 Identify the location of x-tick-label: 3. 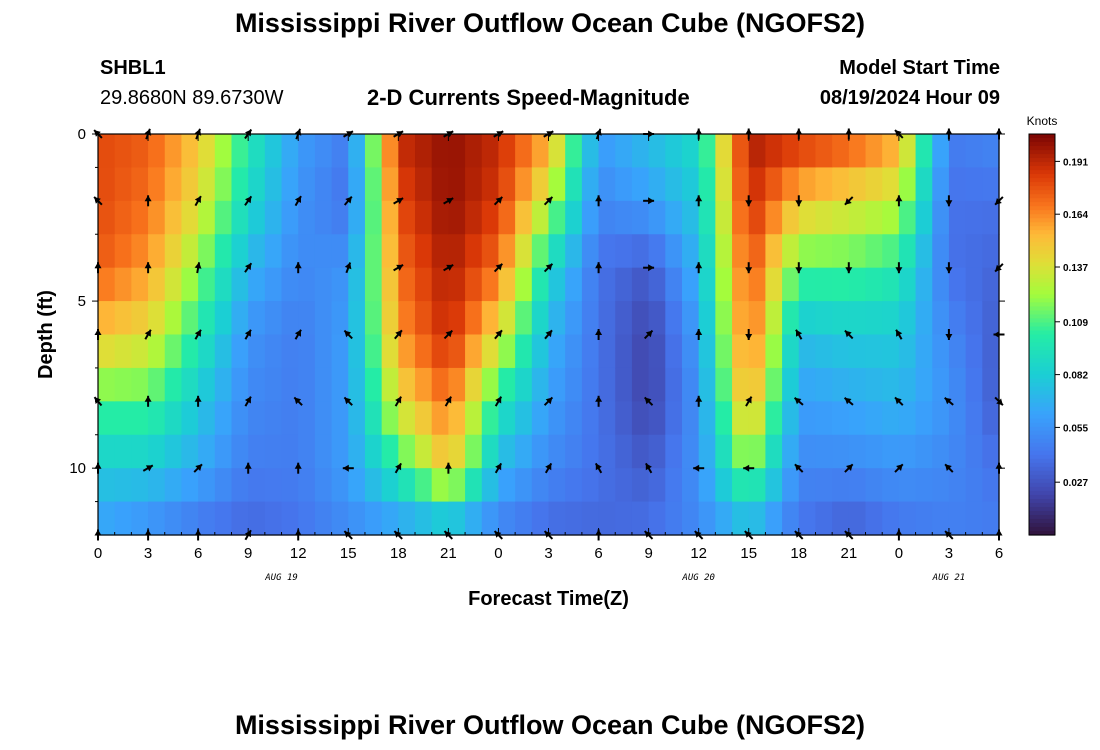
(548, 553).